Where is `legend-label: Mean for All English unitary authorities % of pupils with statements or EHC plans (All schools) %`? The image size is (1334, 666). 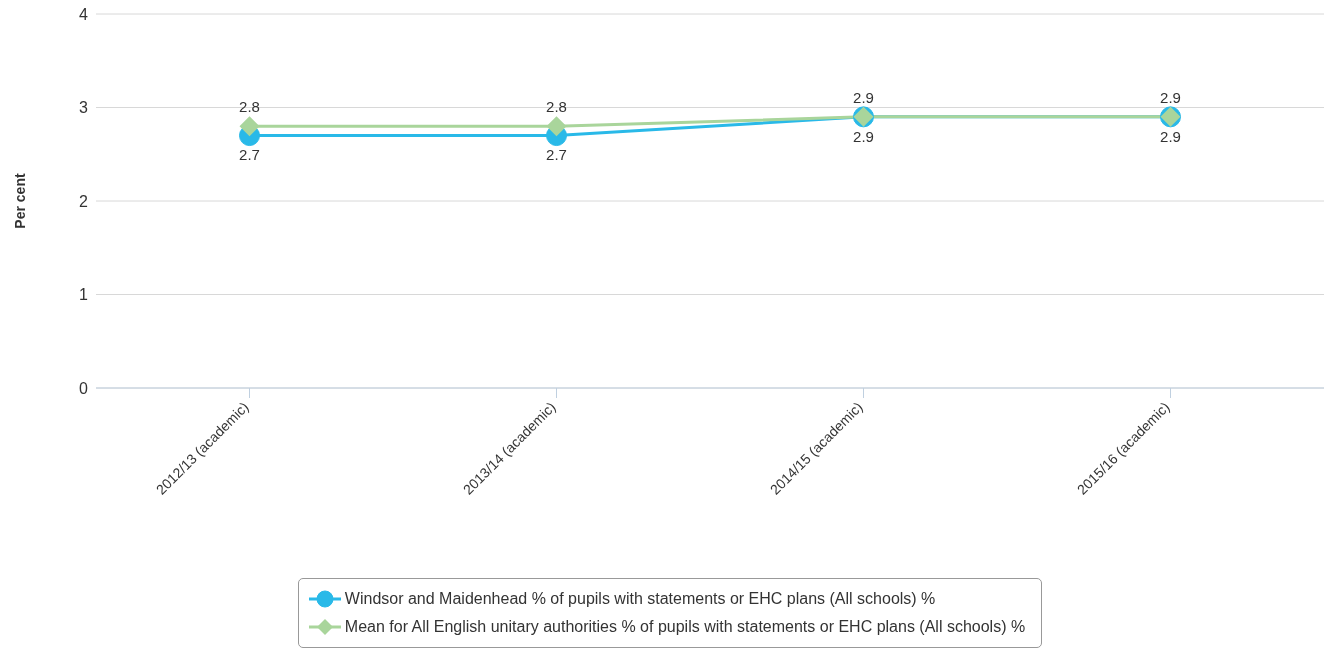
legend-label: Mean for All English unitary authorities % of pupils with statements or EHC plans (All schools) % is located at coordinates (685, 627).